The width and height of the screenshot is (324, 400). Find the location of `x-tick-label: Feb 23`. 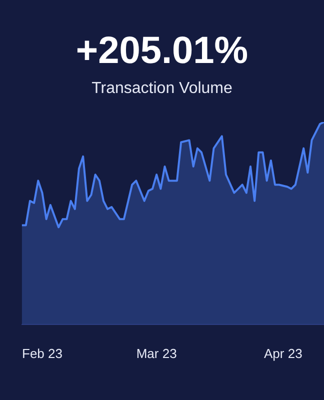

x-tick-label: Feb 23 is located at coordinates (42, 353).